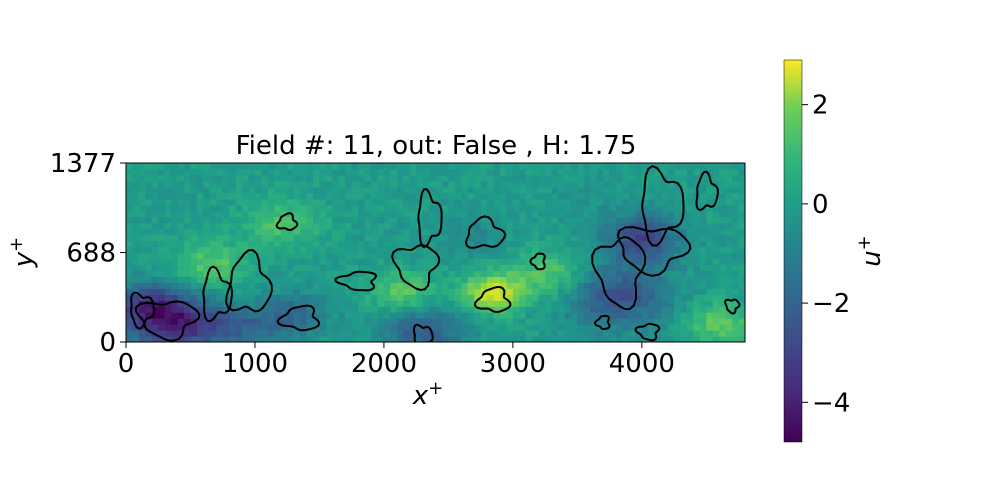 The width and height of the screenshot is (1000, 500). Describe the element at coordinates (820, 106) in the screenshot. I see `colorbar-tick-label: 2` at that location.